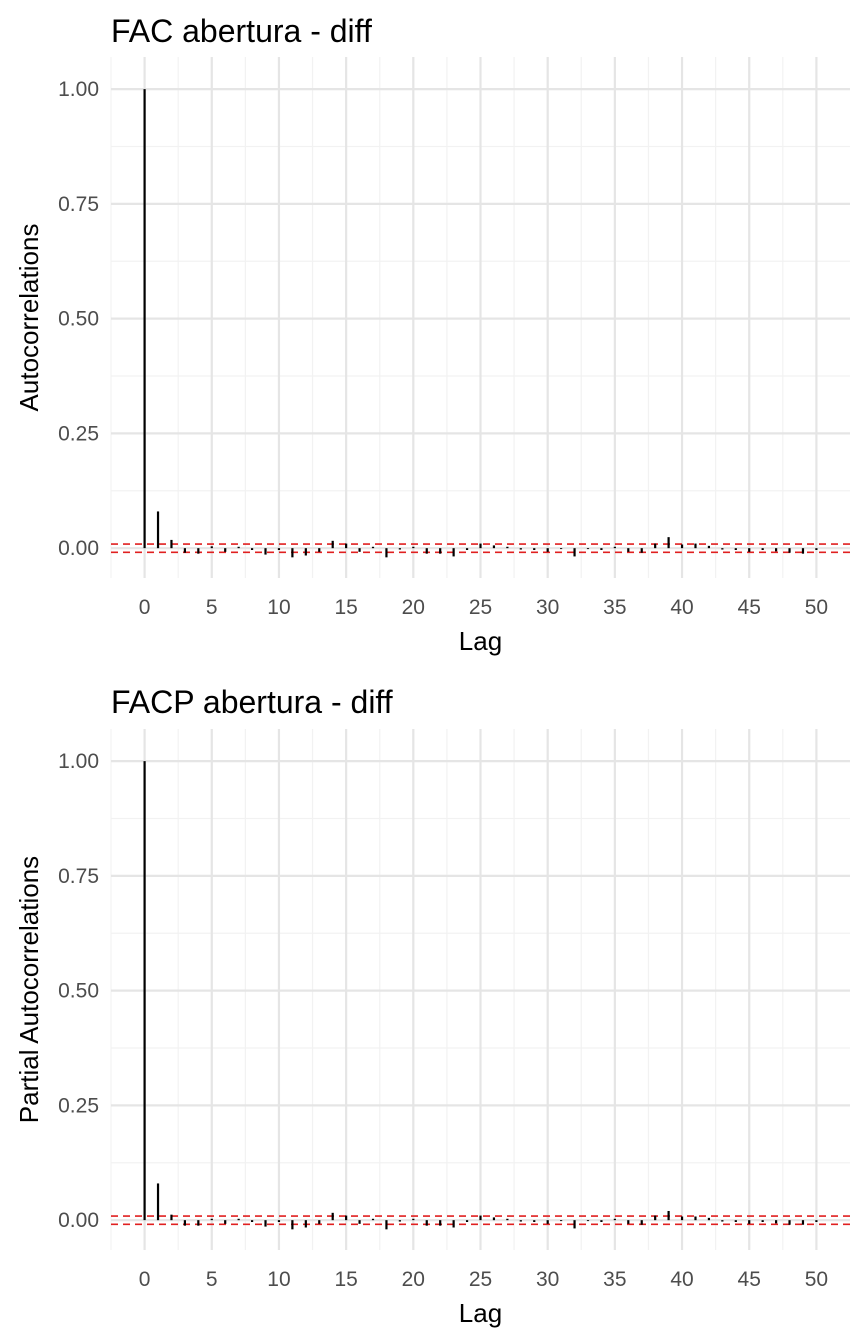  Describe the element at coordinates (145, 607) in the screenshot. I see `acf-x-tick-label: 0` at that location.